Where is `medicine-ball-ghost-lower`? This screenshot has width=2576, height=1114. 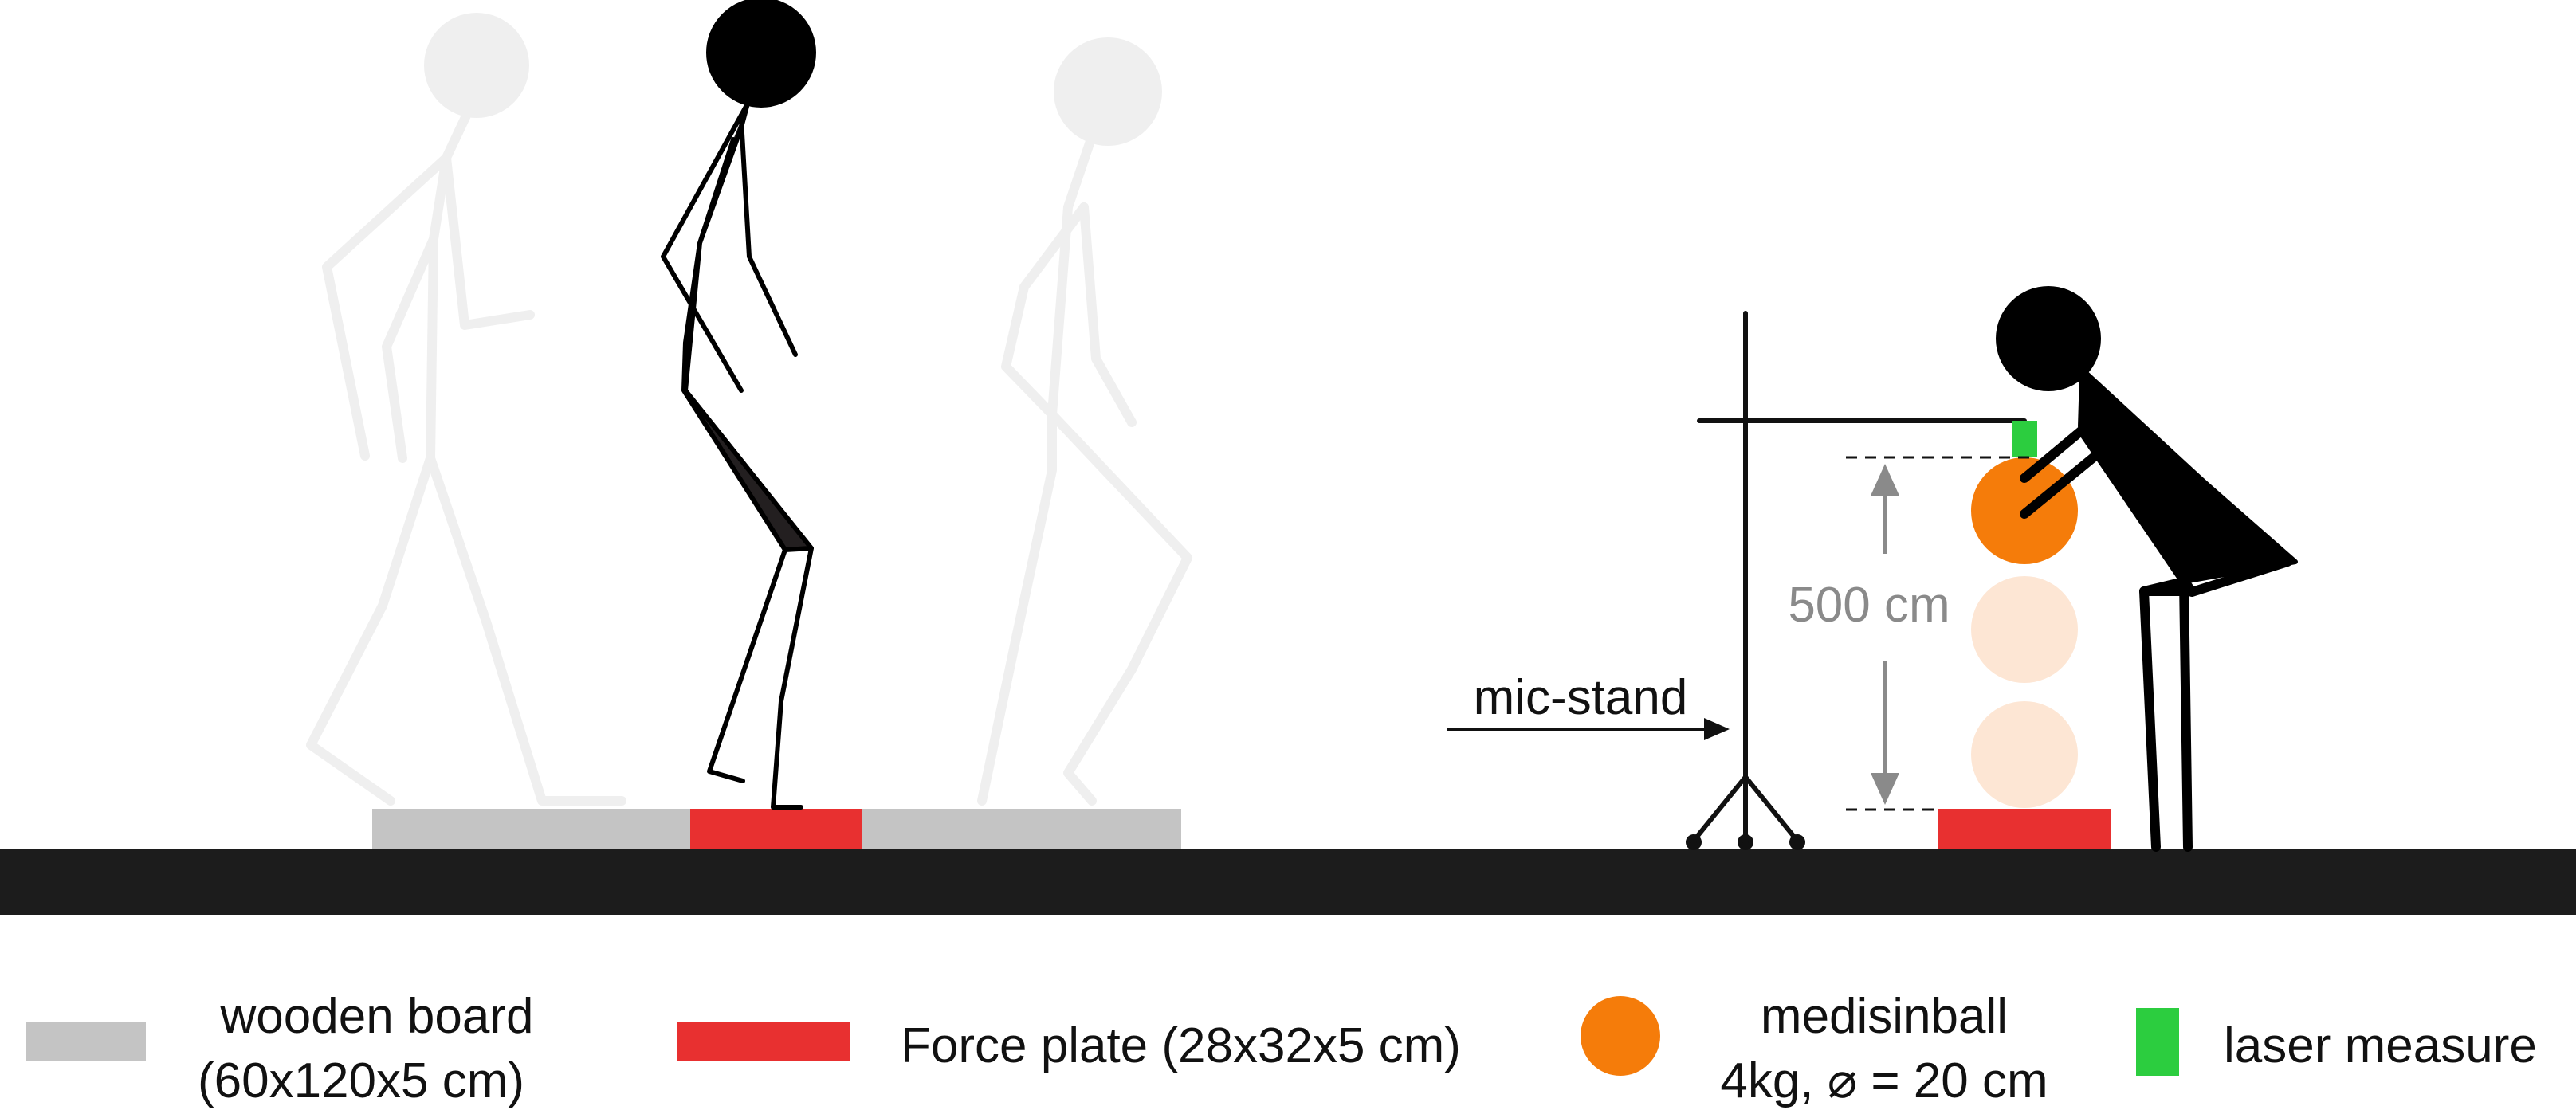
medicine-ball-ghost-lower is located at coordinates (2024, 754).